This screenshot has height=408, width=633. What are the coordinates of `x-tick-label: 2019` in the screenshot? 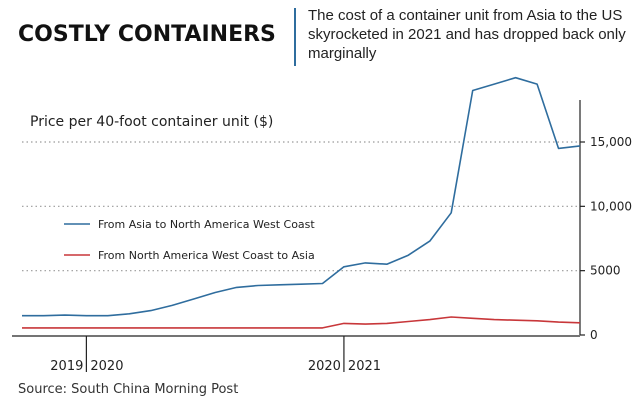 It's located at (66, 366).